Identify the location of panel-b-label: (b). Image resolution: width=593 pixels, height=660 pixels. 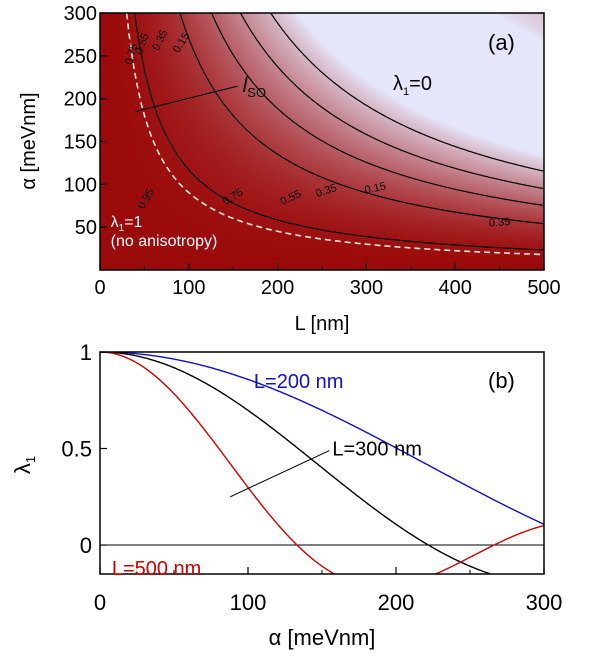
(501, 380).